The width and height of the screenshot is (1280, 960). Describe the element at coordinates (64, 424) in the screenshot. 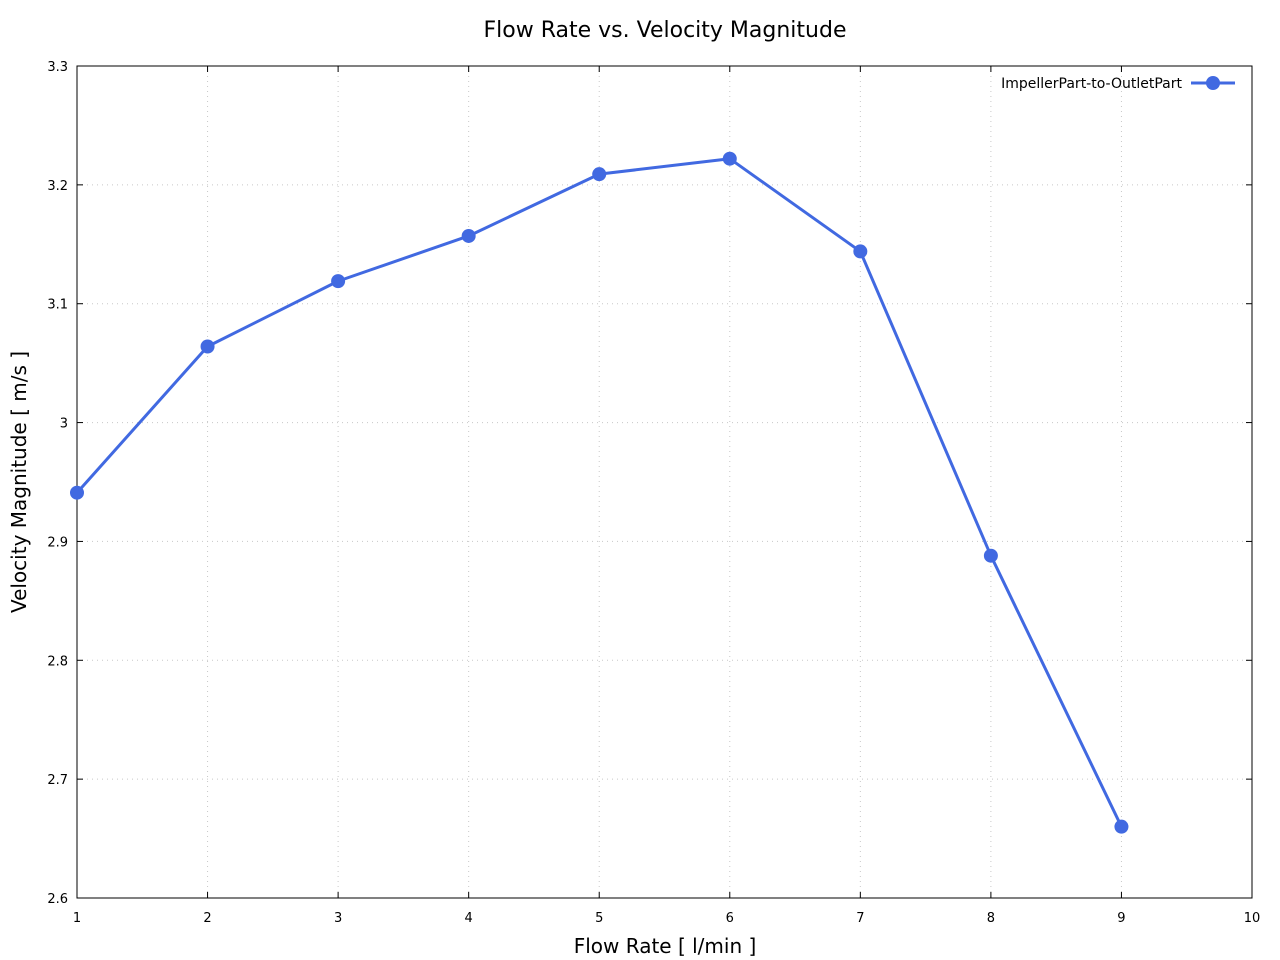

I see `y-tick-label: 3` at that location.